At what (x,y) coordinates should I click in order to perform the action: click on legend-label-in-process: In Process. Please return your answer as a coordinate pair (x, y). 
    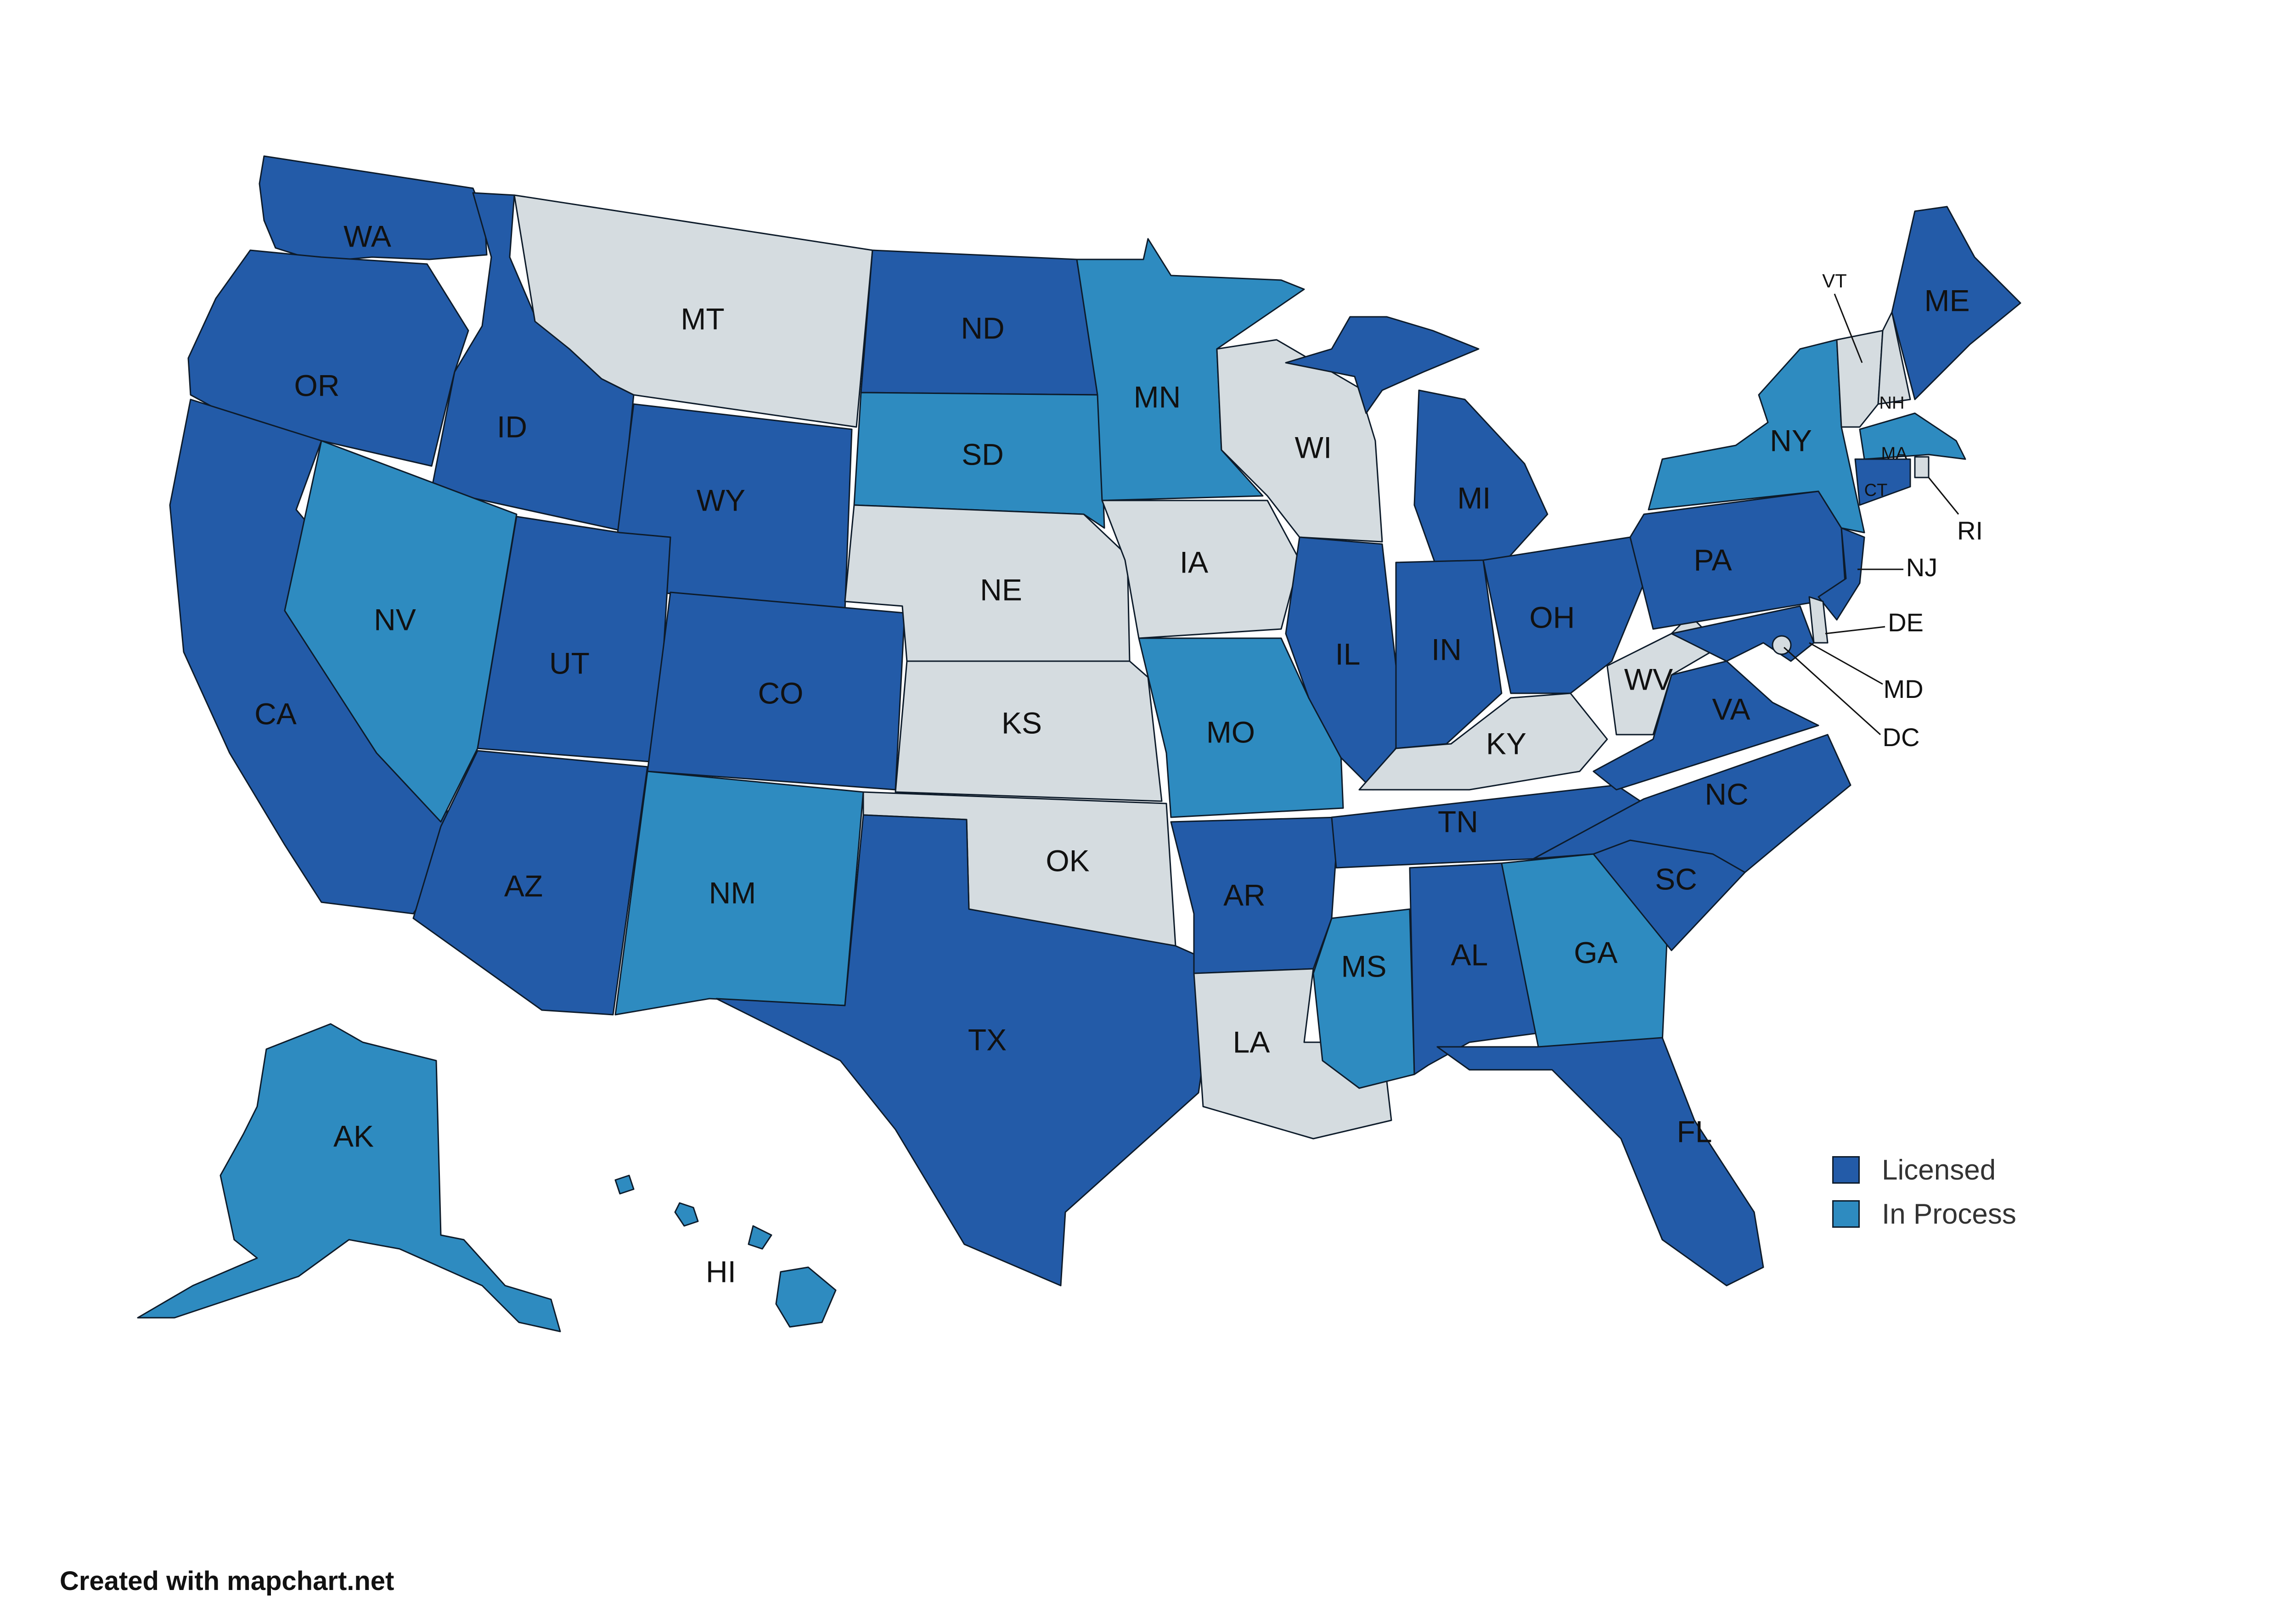
    Looking at the image, I should click on (1949, 1214).